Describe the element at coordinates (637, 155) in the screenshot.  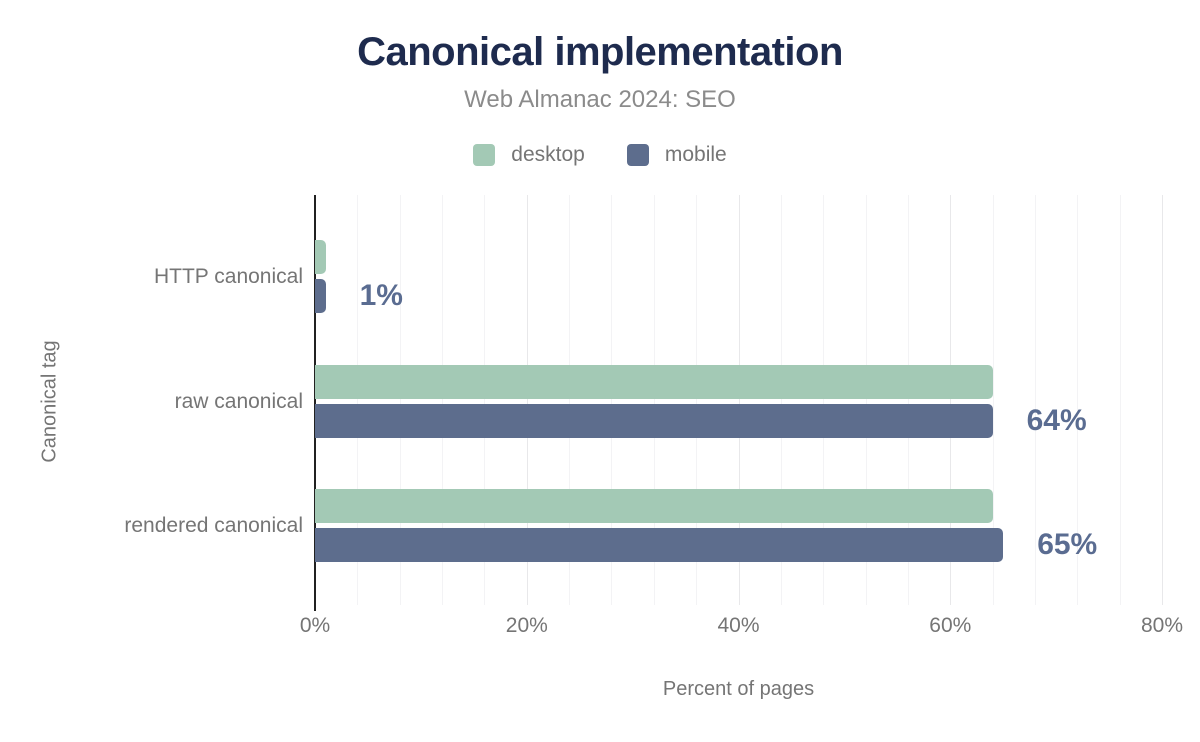
I see `mobile-swatch-icon` at that location.